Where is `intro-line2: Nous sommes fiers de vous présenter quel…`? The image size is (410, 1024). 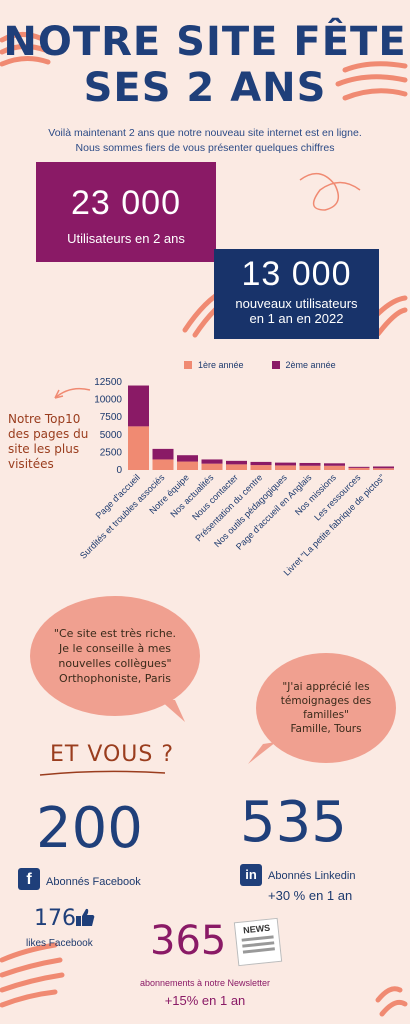
intro-line2: Nous sommes fiers de vous présenter quel… is located at coordinates (205, 148).